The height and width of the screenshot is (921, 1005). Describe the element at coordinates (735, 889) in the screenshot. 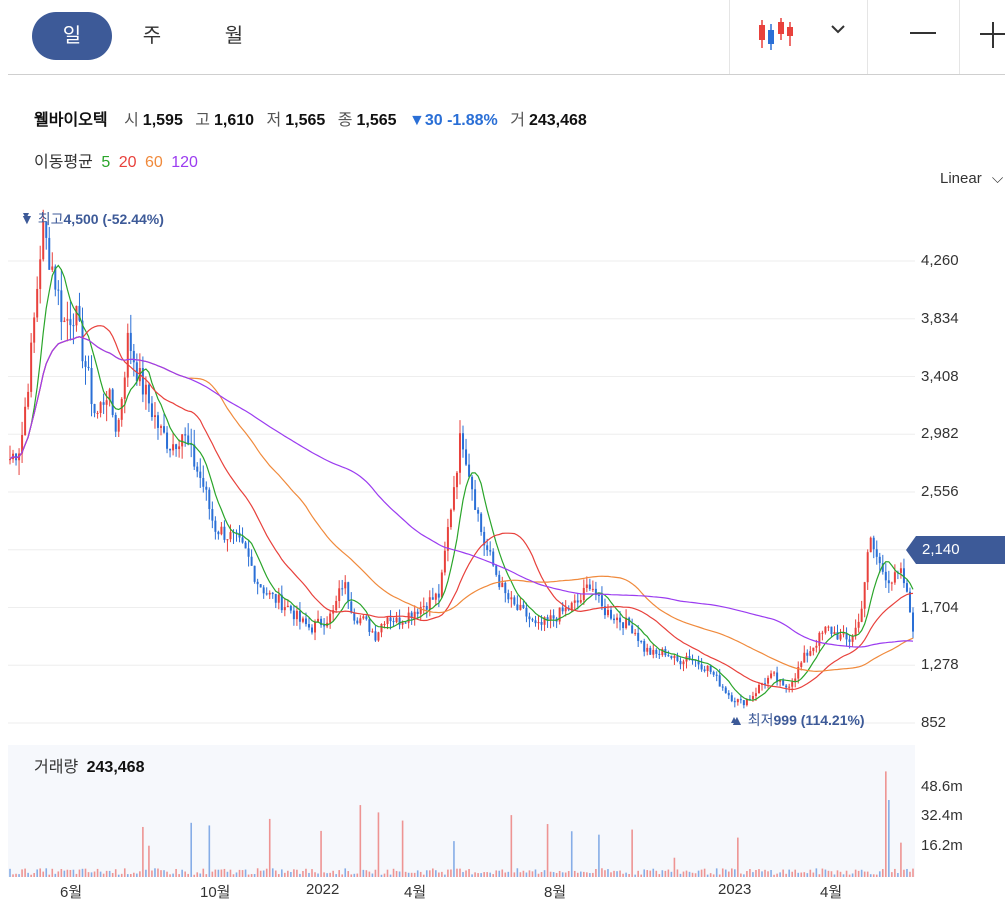

I see `x-tick-label: 2023` at that location.